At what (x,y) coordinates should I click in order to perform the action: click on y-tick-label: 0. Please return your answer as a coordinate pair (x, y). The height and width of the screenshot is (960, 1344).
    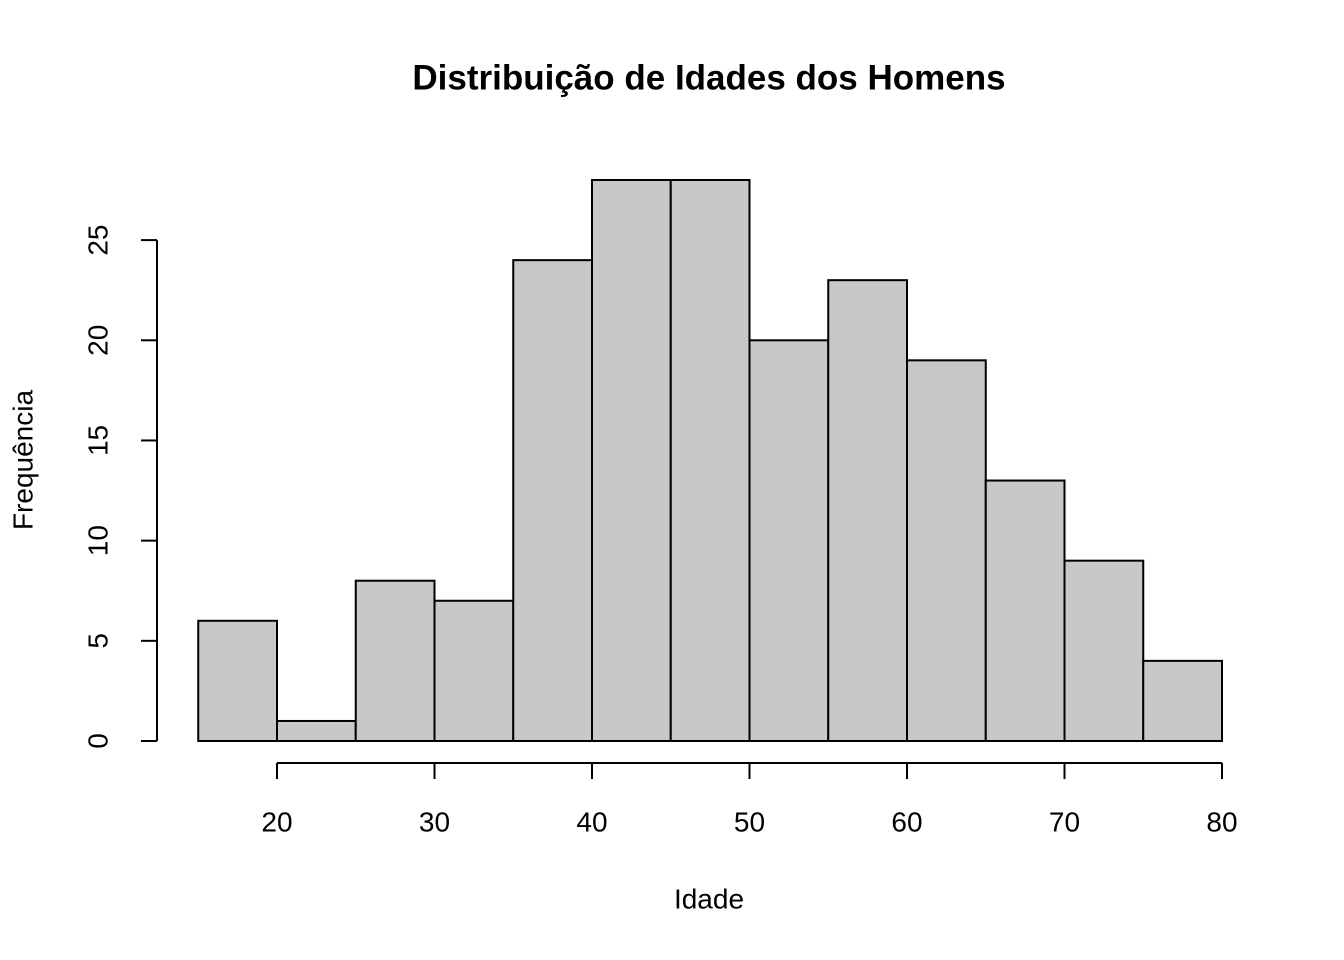
    Looking at the image, I should click on (97, 741).